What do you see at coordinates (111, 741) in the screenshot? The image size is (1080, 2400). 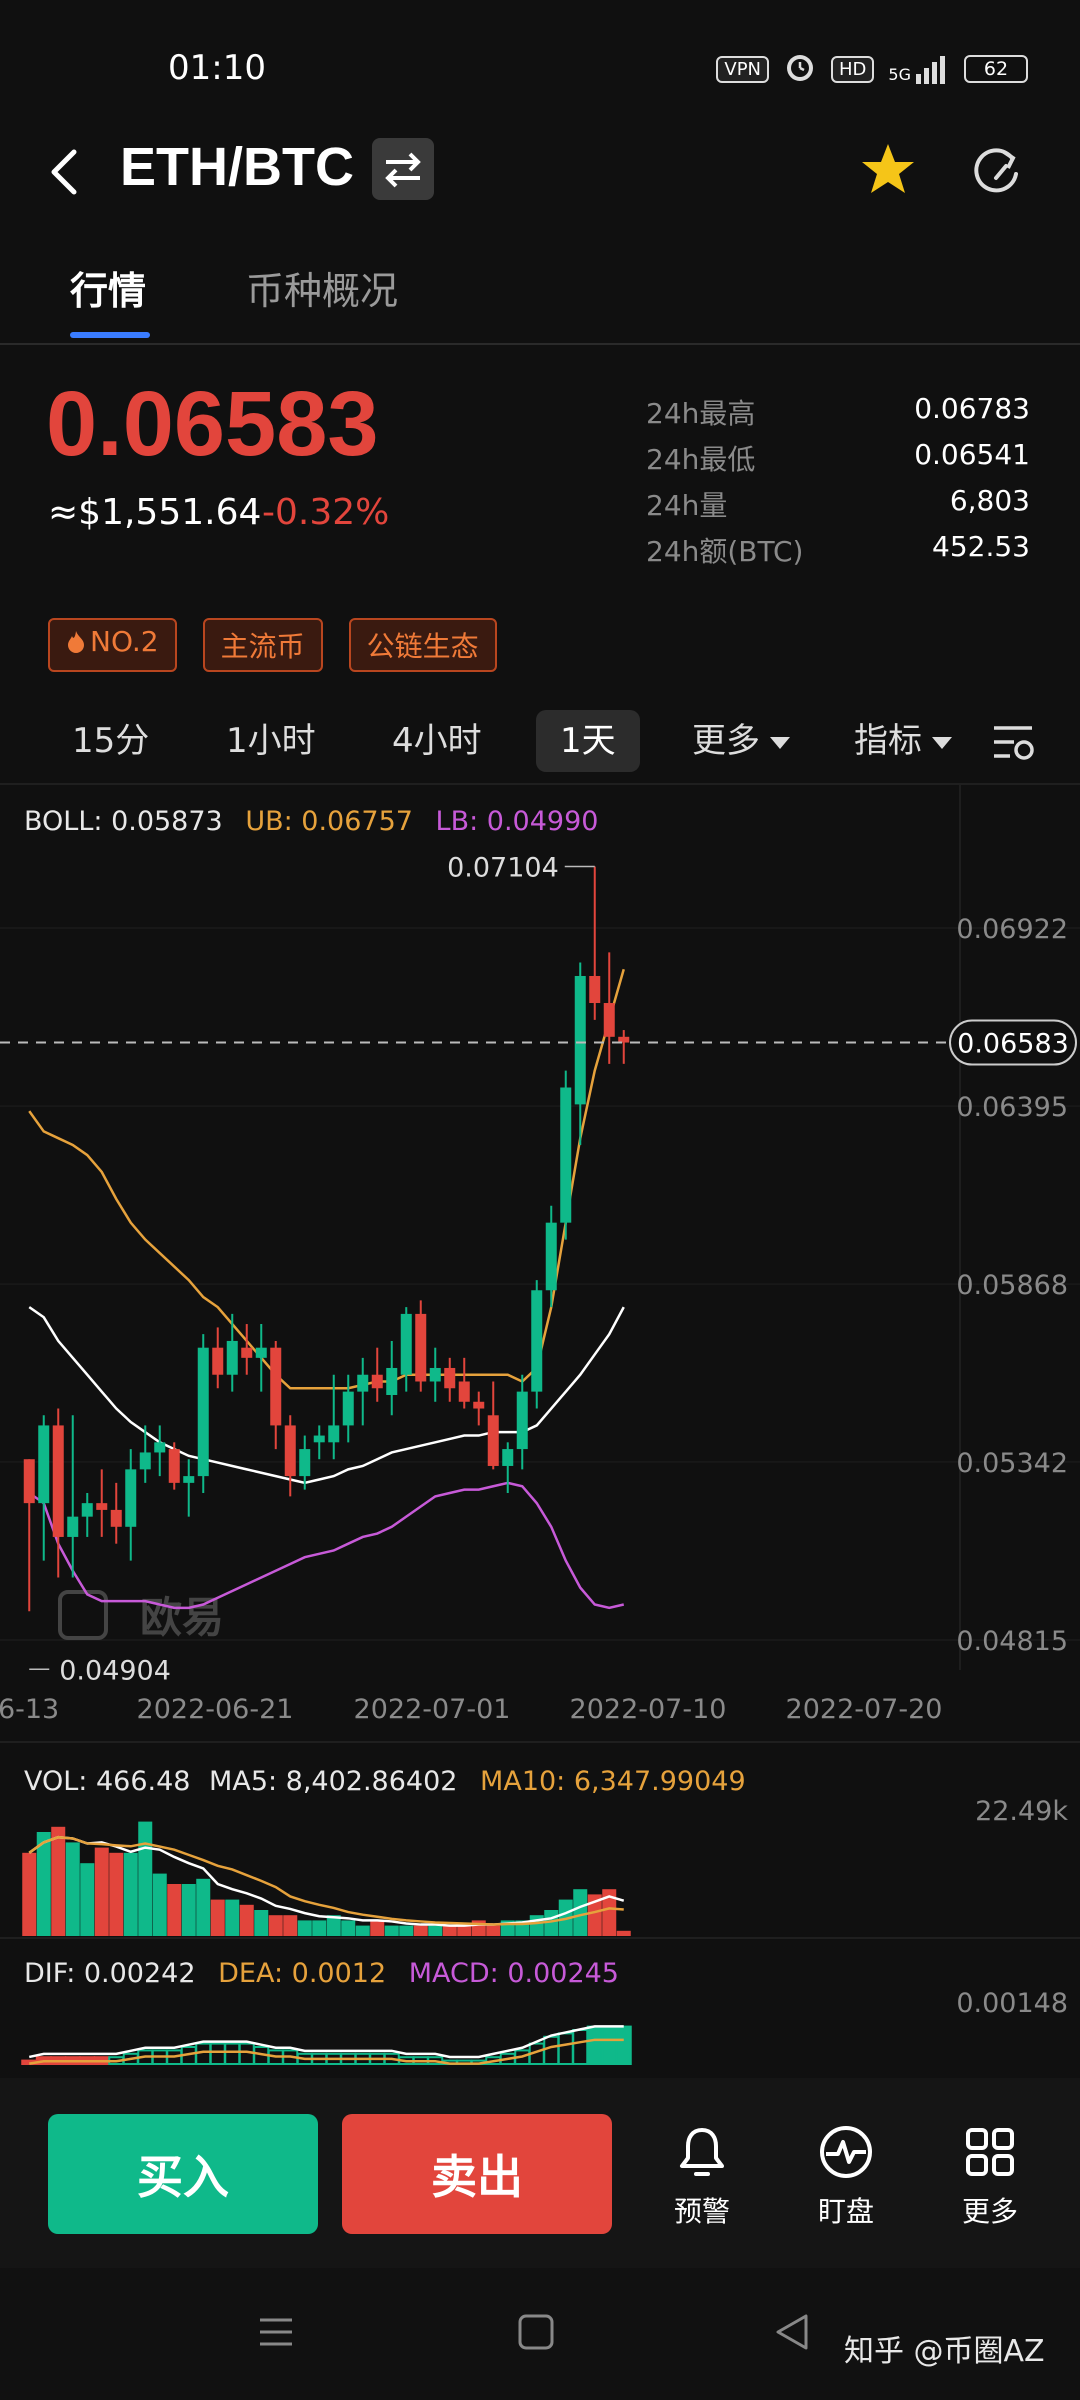 I see `timeframe-15m: 15分` at bounding box center [111, 741].